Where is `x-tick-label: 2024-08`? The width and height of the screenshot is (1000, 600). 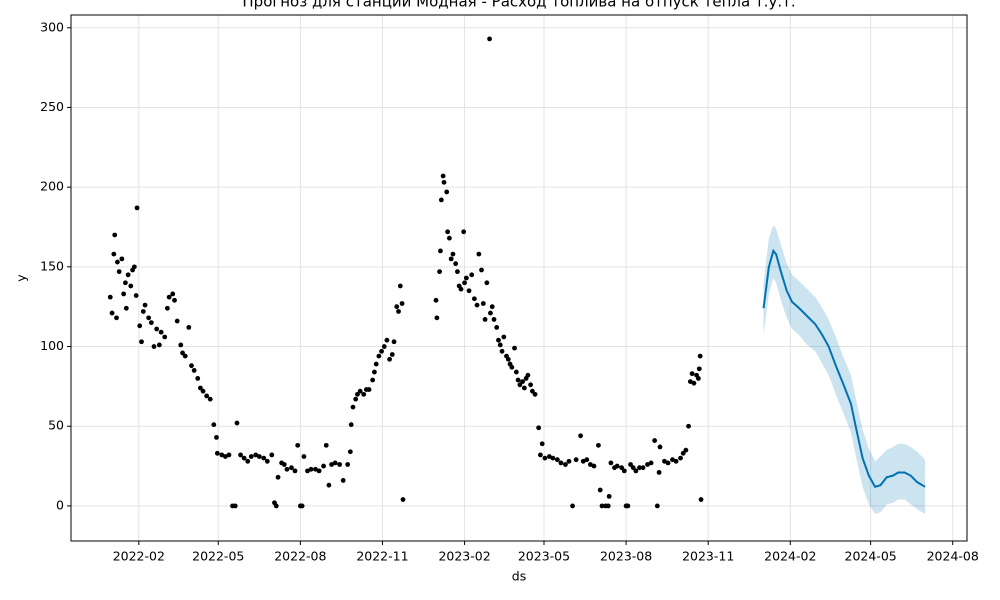 x-tick-label: 2024-08 is located at coordinates (953, 556).